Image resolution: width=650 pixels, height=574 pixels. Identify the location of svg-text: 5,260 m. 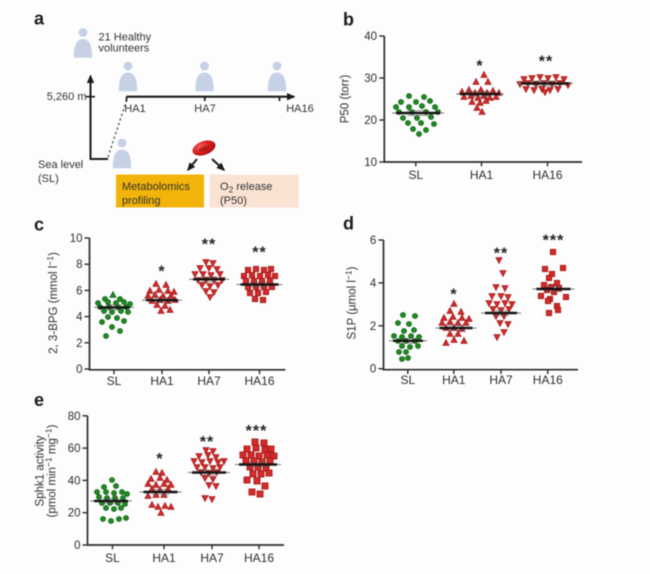
(67, 97).